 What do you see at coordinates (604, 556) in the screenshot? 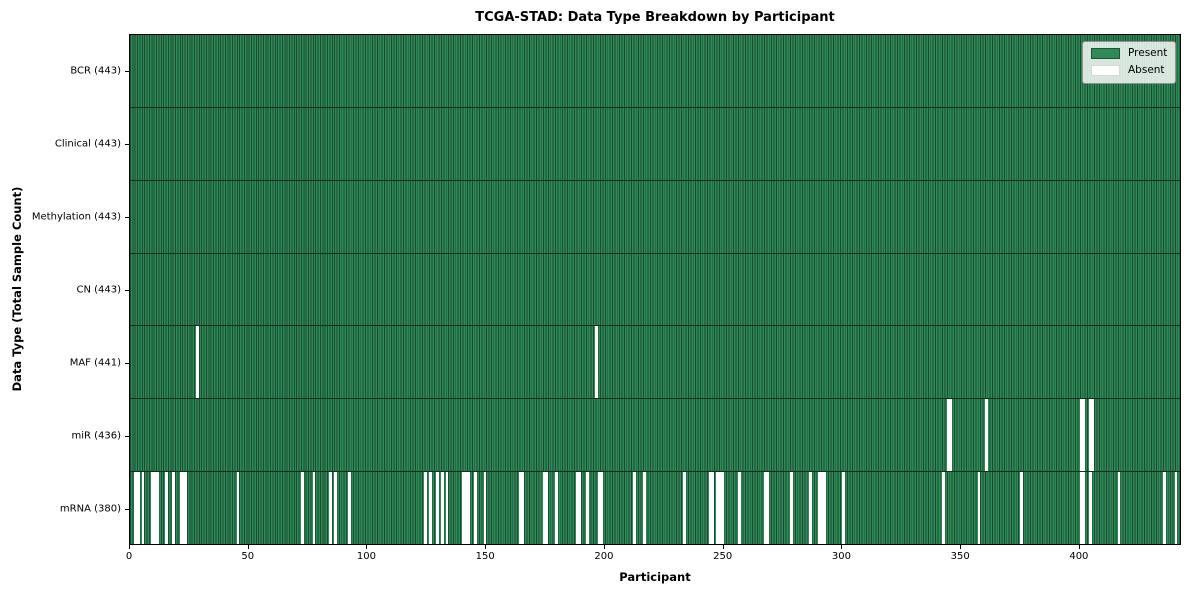
I see `x-tick-label: 200` at bounding box center [604, 556].